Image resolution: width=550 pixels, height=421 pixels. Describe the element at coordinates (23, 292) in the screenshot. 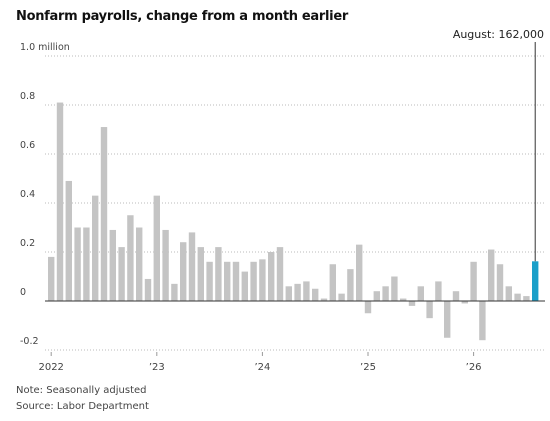

I see `y-tick-label: 0` at that location.